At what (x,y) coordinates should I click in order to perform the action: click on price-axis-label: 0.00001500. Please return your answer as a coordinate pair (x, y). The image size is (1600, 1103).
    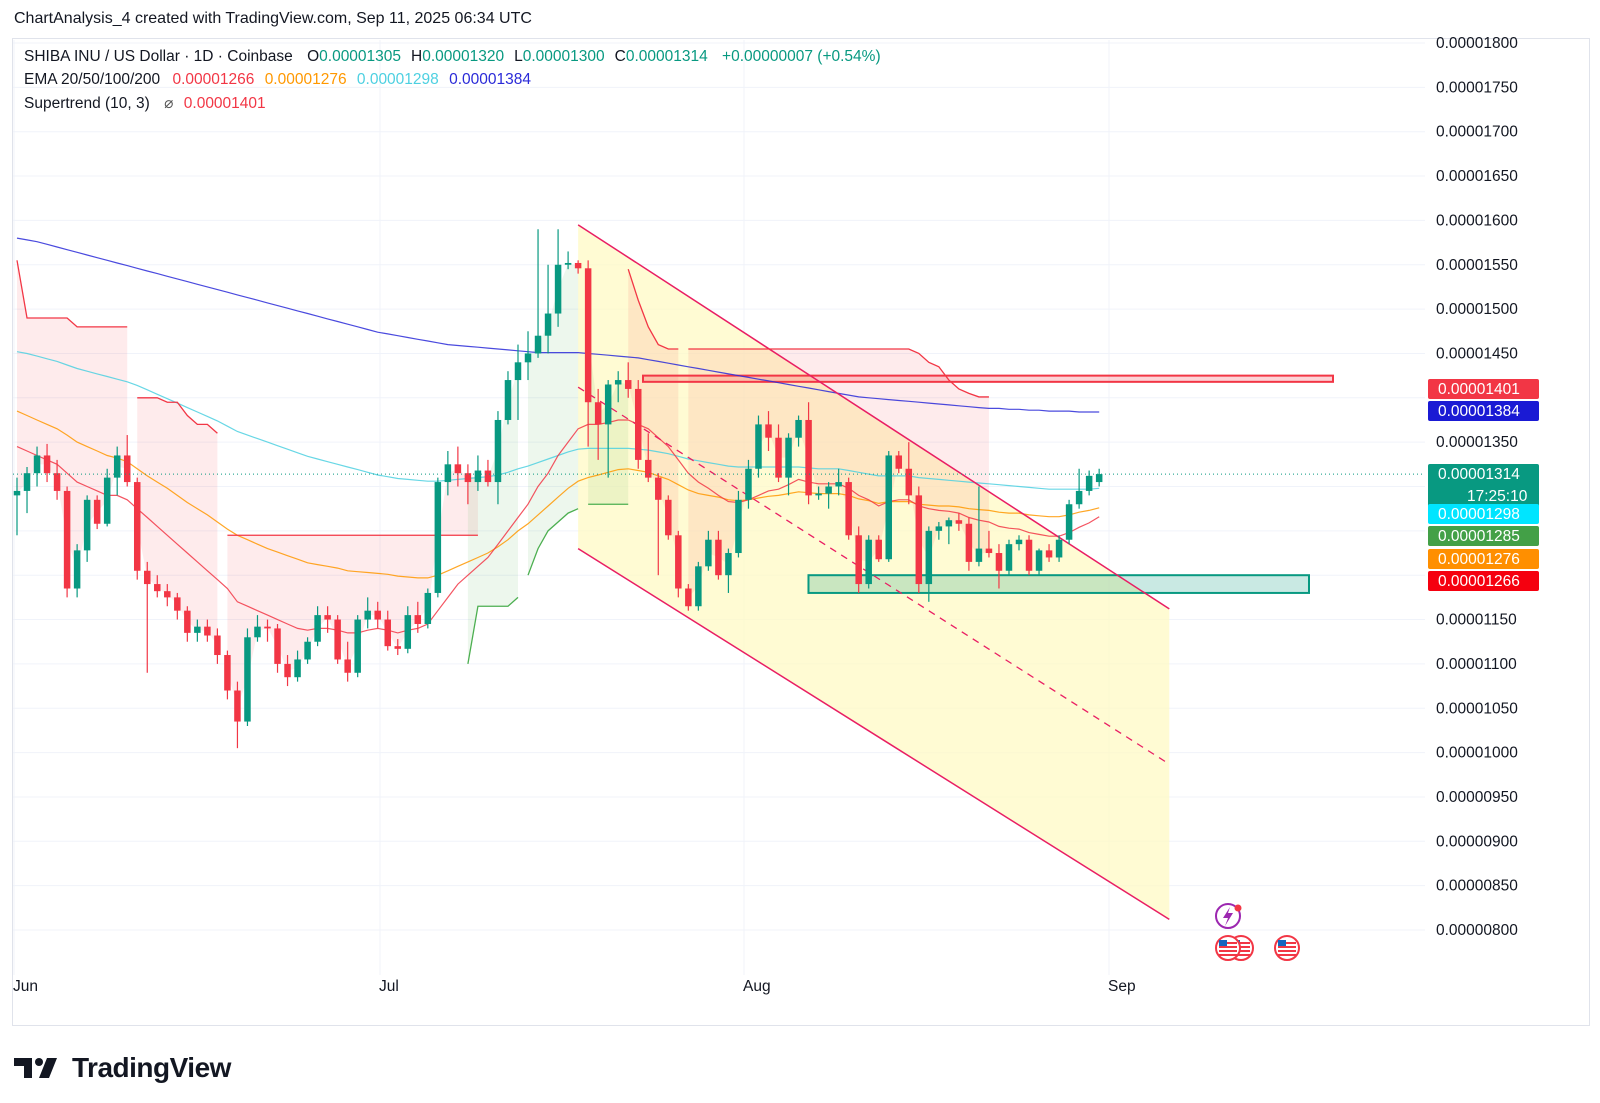
    Looking at the image, I should click on (1477, 309).